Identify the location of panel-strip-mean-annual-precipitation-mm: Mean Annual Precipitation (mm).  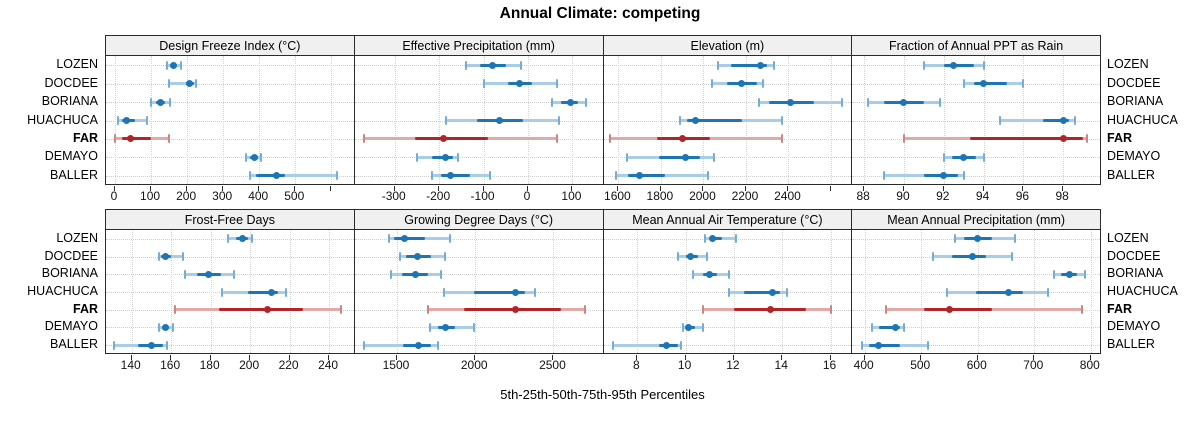
(976, 219).